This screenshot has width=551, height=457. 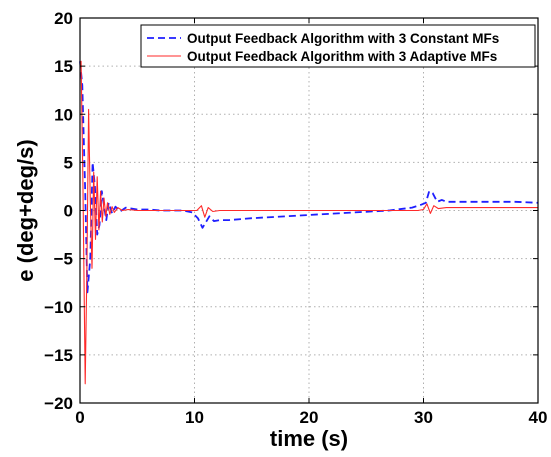 I want to click on y-tick-label: 20, so click(x=63, y=18).